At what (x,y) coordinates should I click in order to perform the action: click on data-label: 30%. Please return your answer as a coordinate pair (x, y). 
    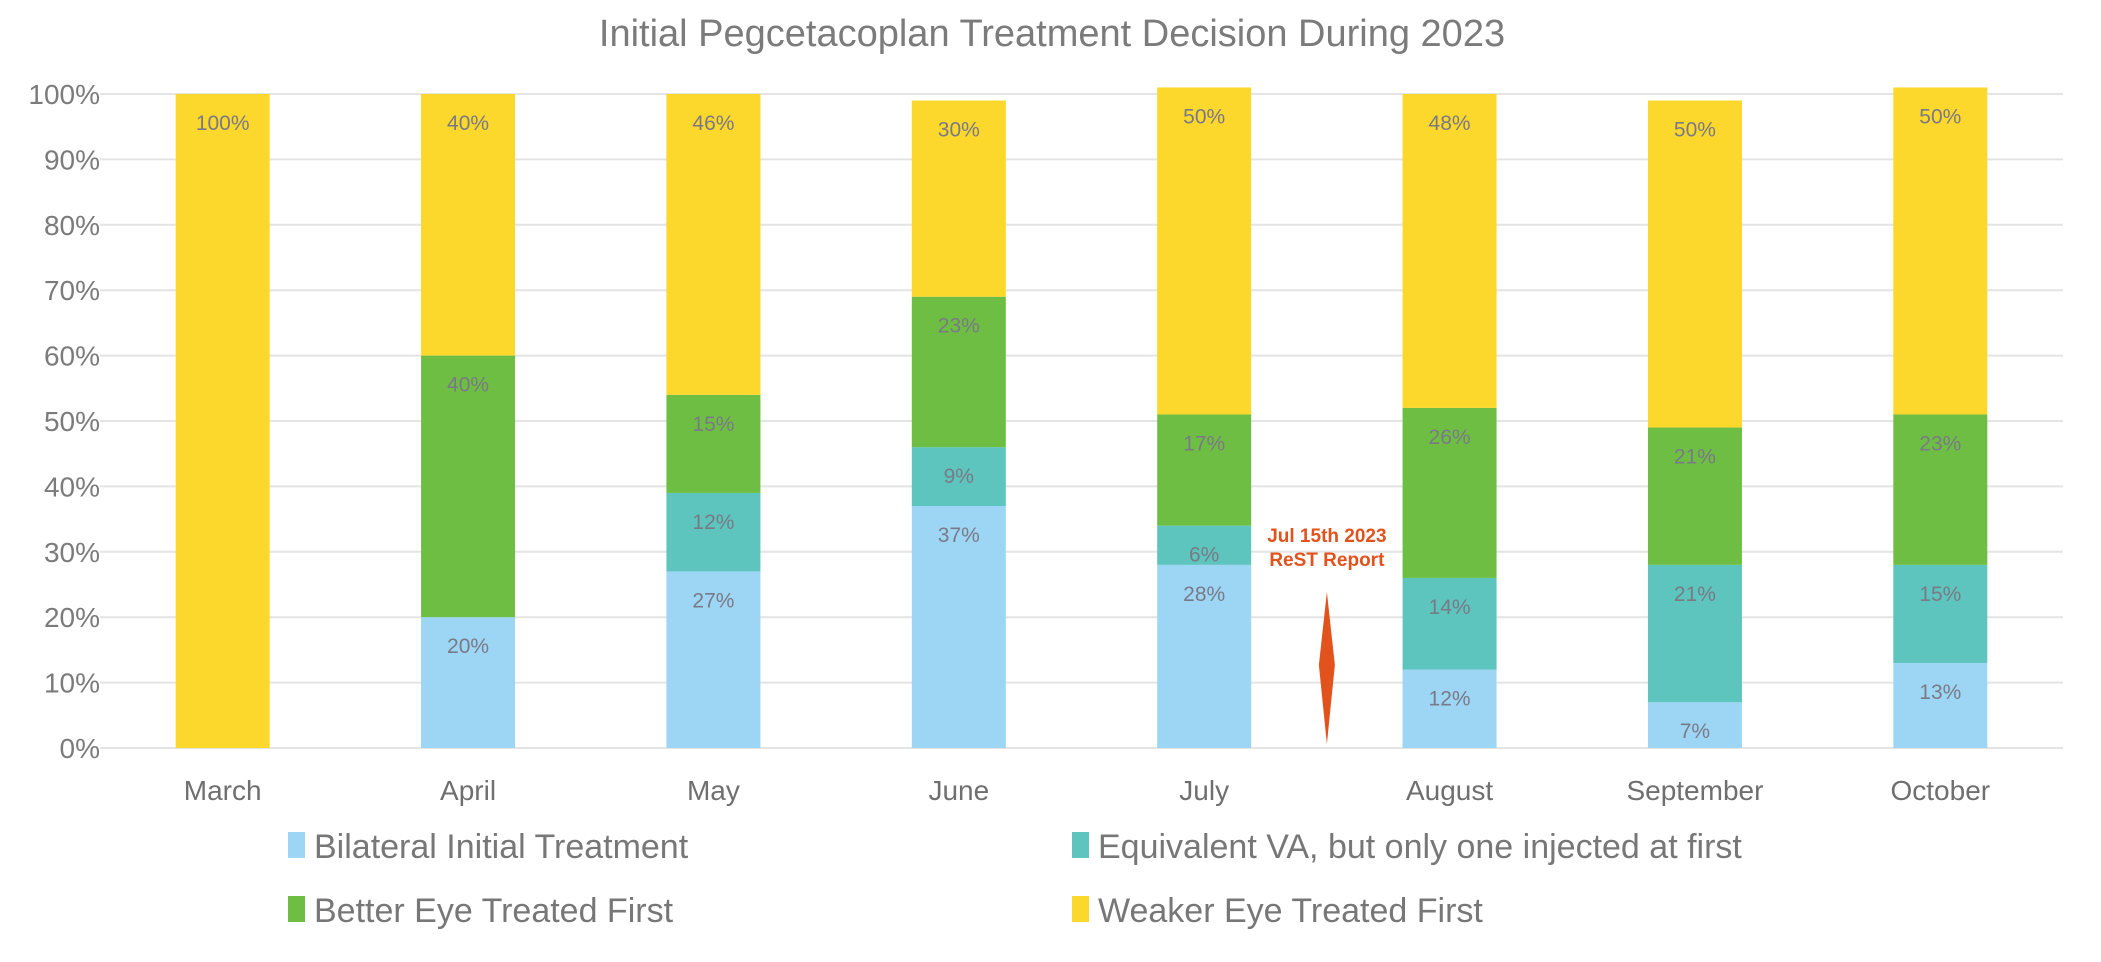
    Looking at the image, I should click on (959, 130).